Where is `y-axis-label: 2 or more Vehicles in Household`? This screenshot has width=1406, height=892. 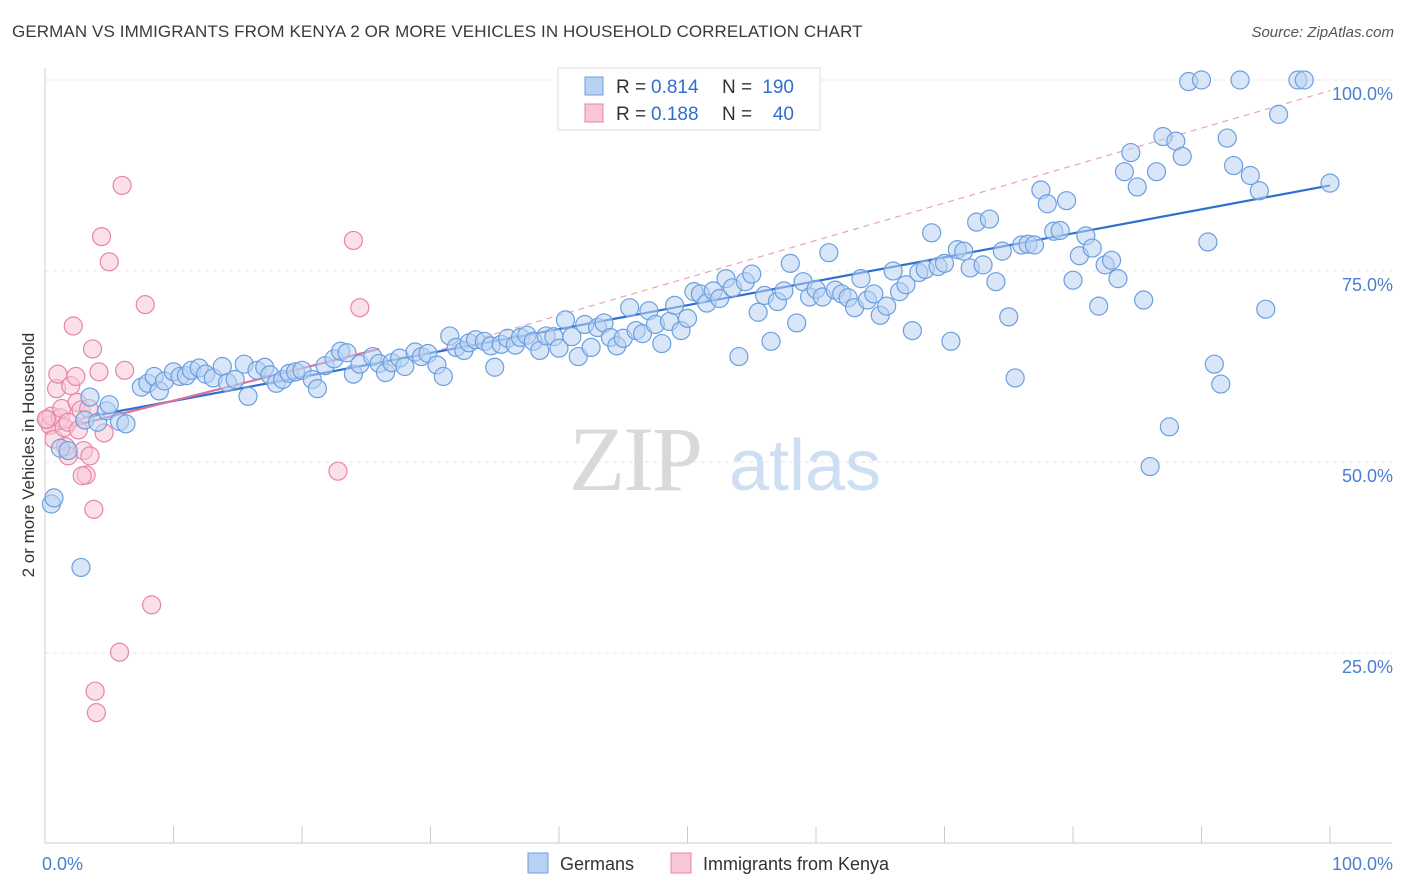 y-axis-label: 2 or more Vehicles in Household is located at coordinates (28, 455).